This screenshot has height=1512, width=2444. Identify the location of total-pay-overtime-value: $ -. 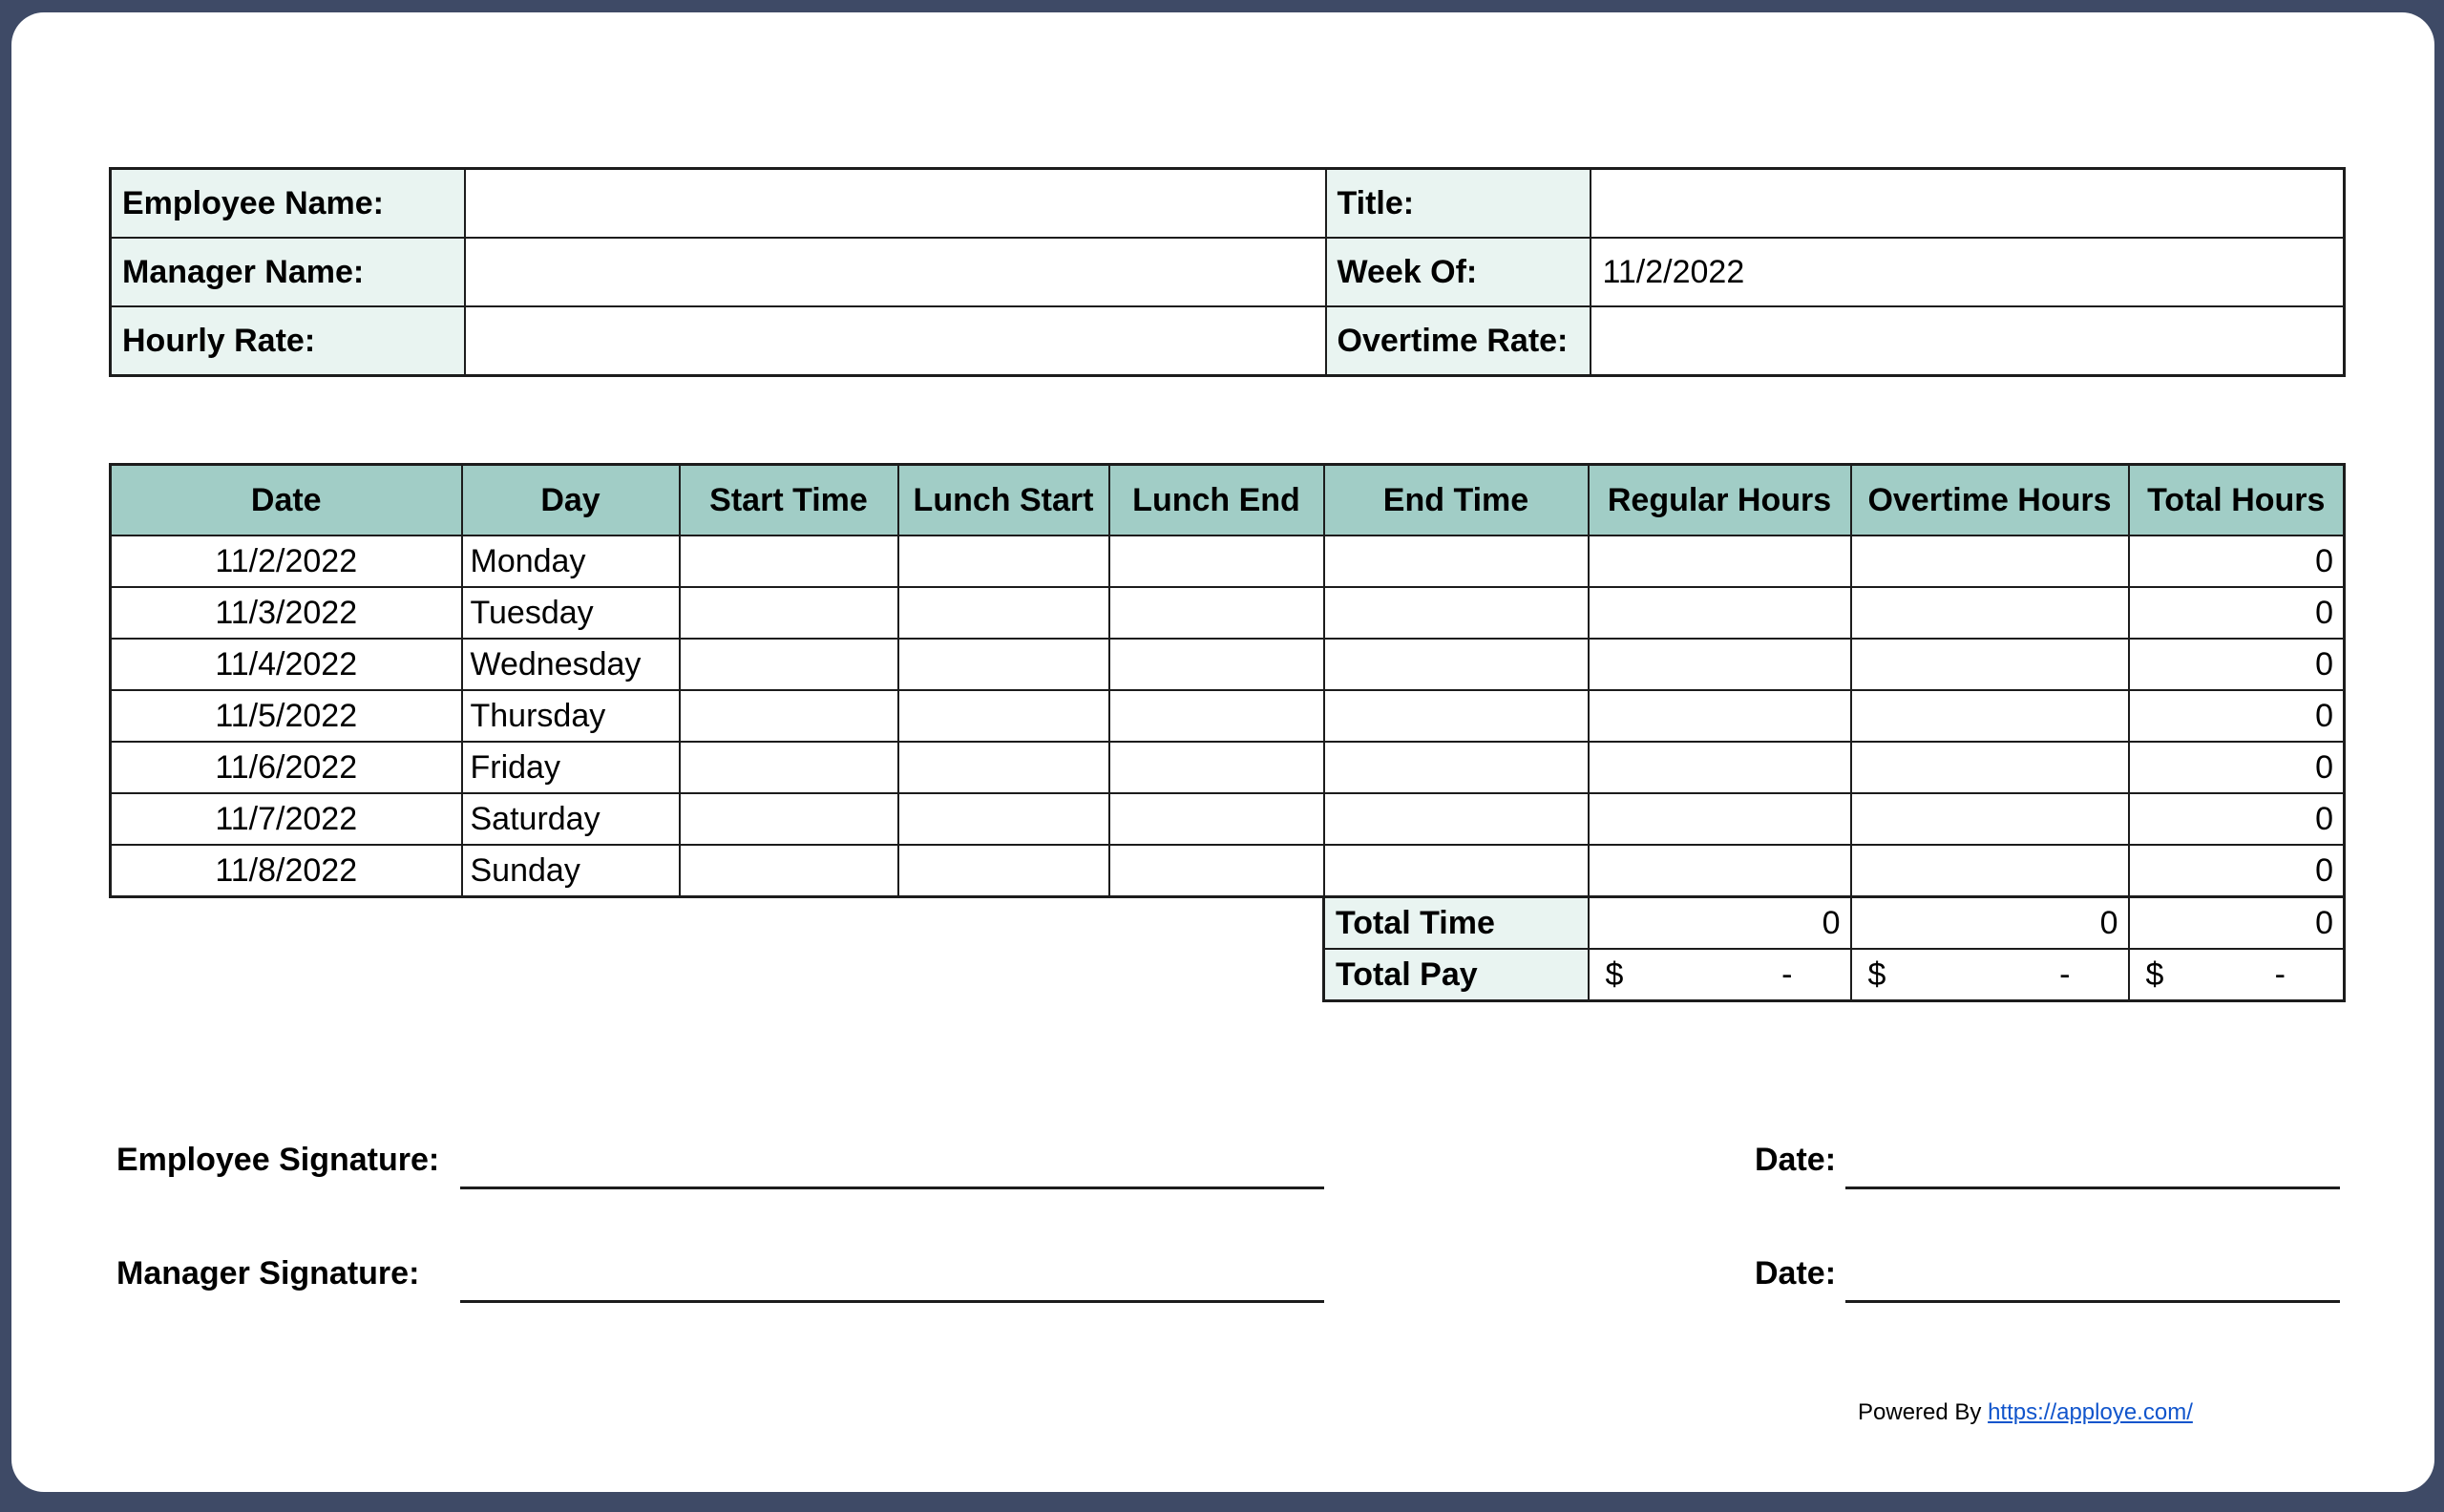
(1990, 975).